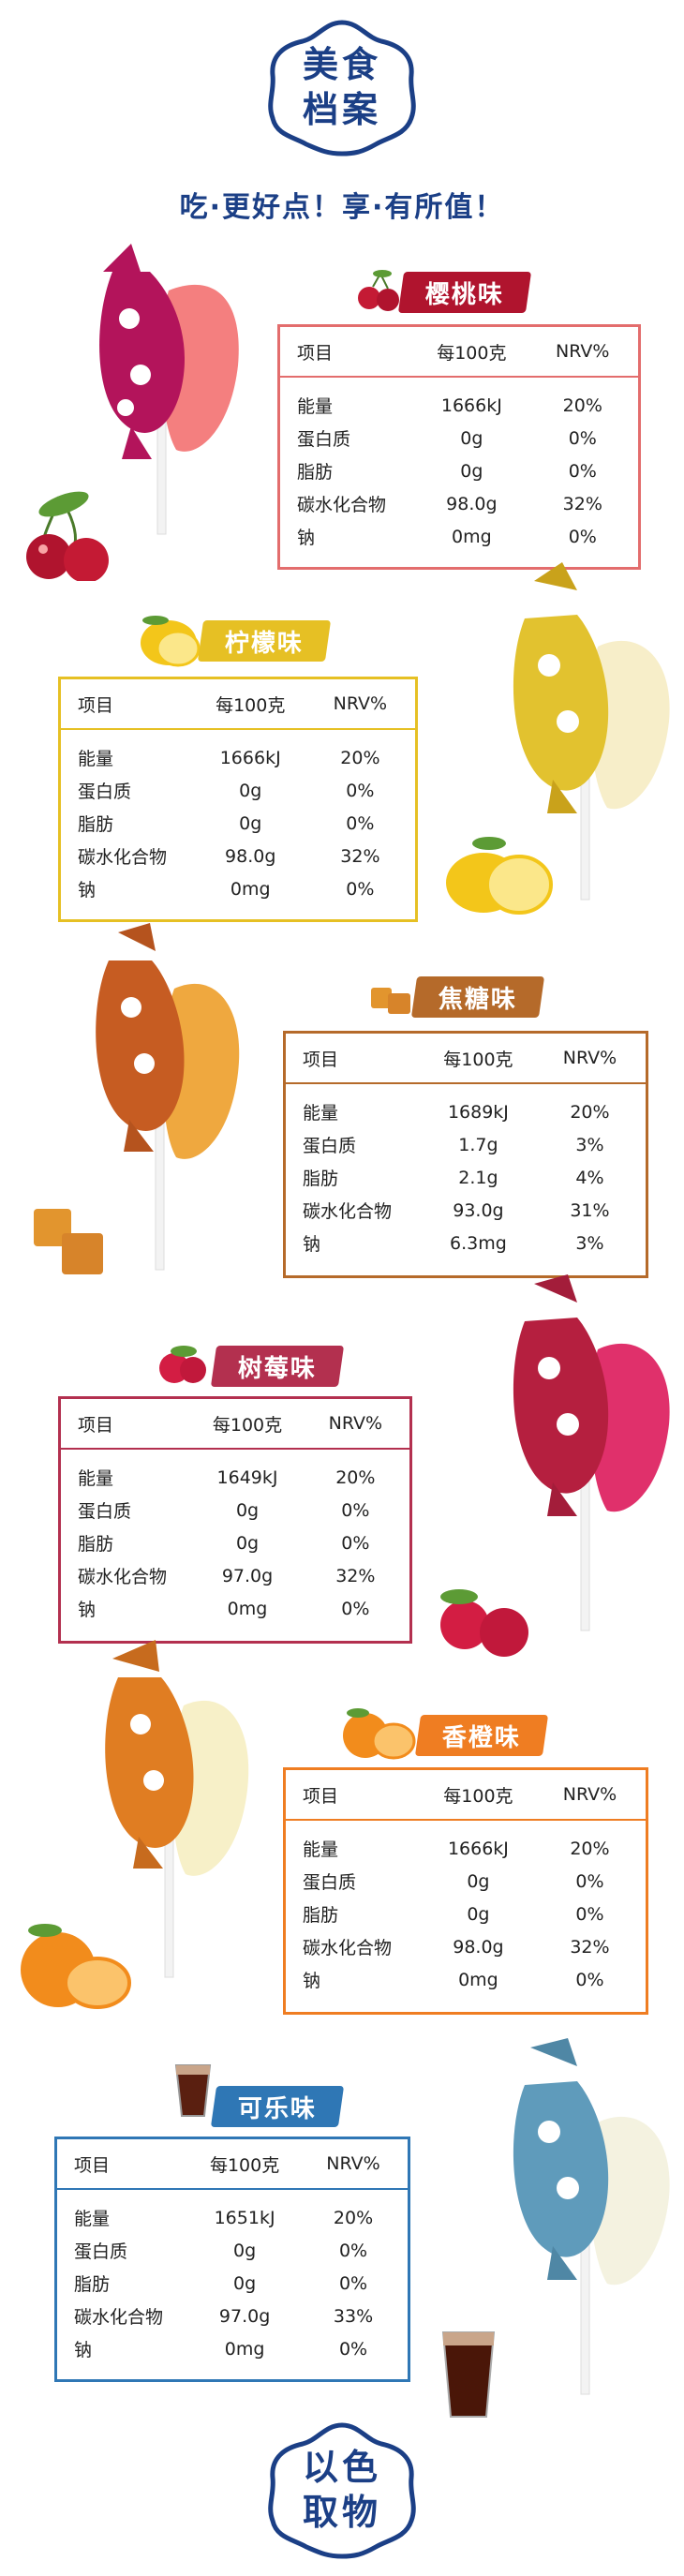 The height and width of the screenshot is (2576, 684). I want to click on flavor-label-orange: 香橙味, so click(481, 1735).